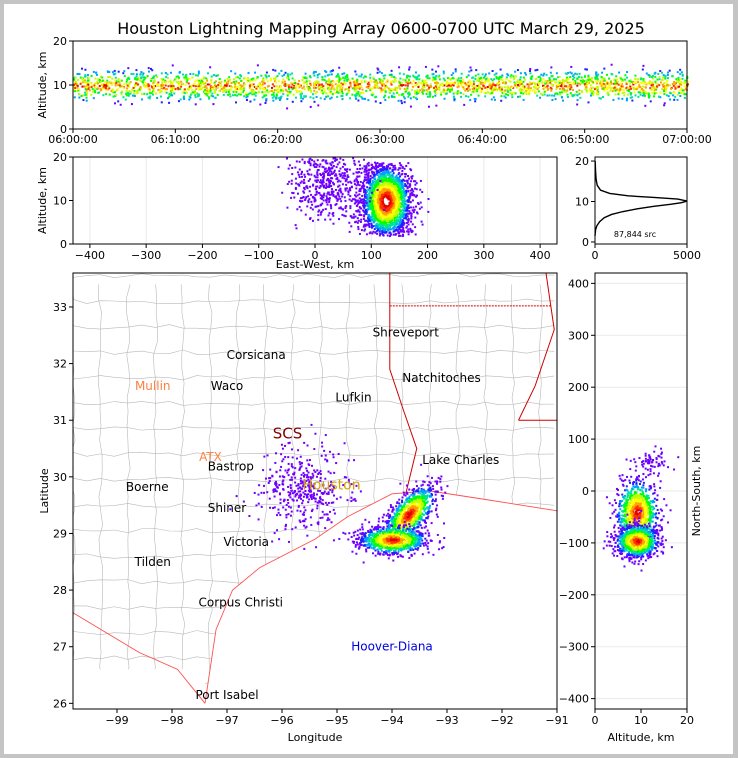 This screenshot has height=758, width=738. What do you see at coordinates (63, 129) in the screenshot?
I see `th-y-tick-label: 0` at bounding box center [63, 129].